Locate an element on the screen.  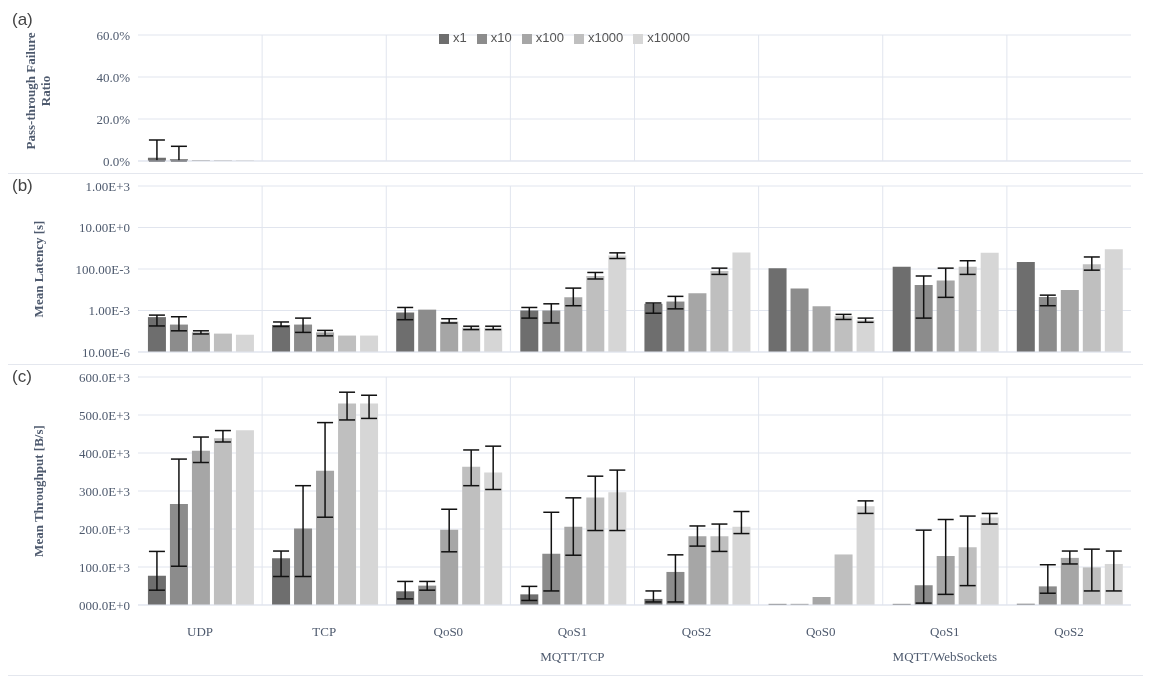
legend-label: x10 is located at coordinates (501, 37).